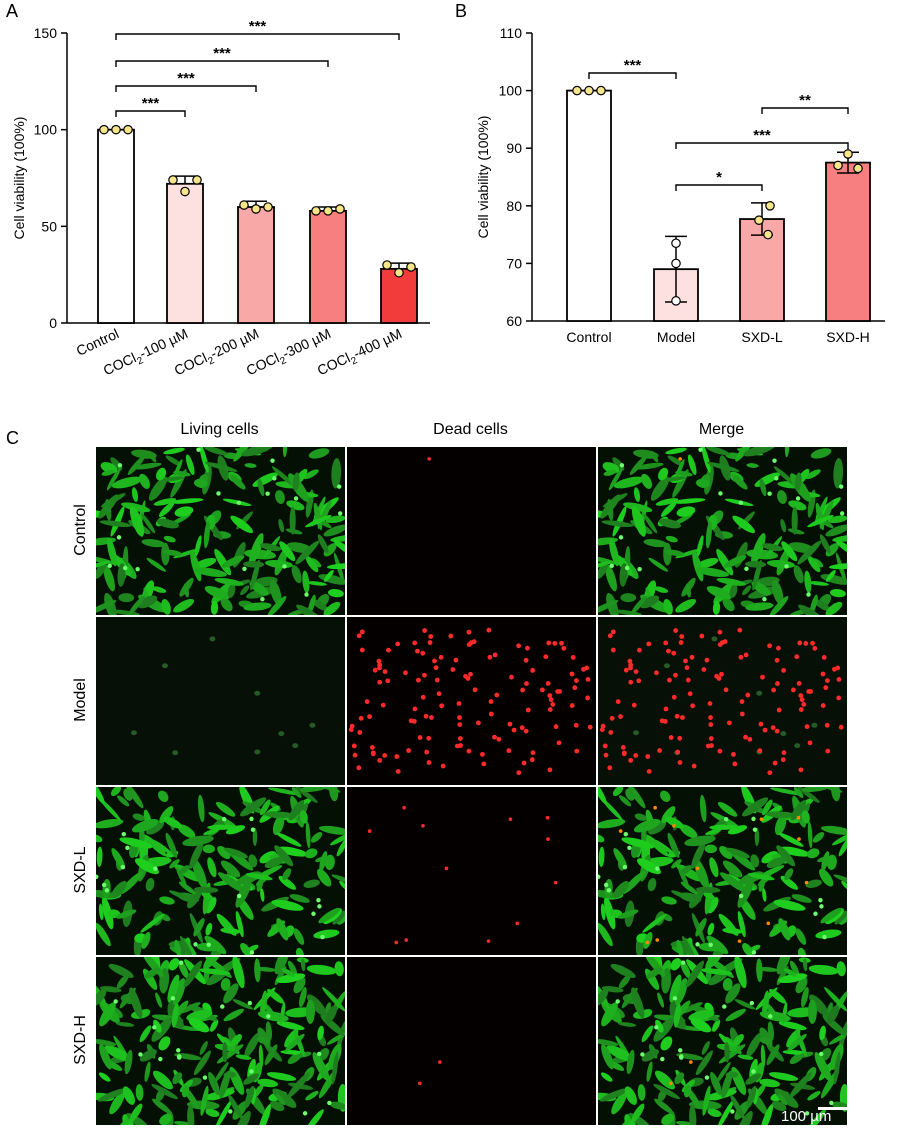  I want to click on micrograph-sxd-l-merge, so click(722, 871).